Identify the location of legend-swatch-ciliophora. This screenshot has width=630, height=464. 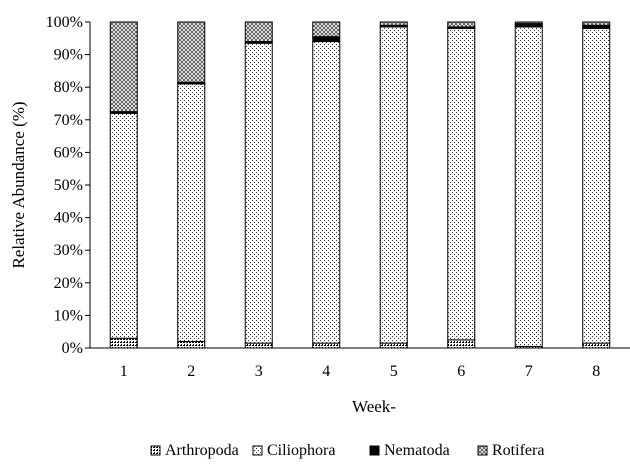
(257, 450).